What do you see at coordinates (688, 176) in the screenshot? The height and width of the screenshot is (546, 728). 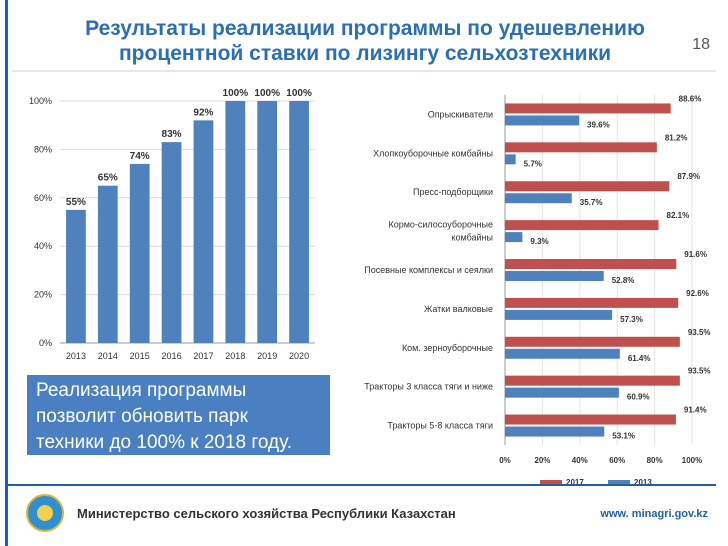 I see `bar-value-label: 87.9%` at bounding box center [688, 176].